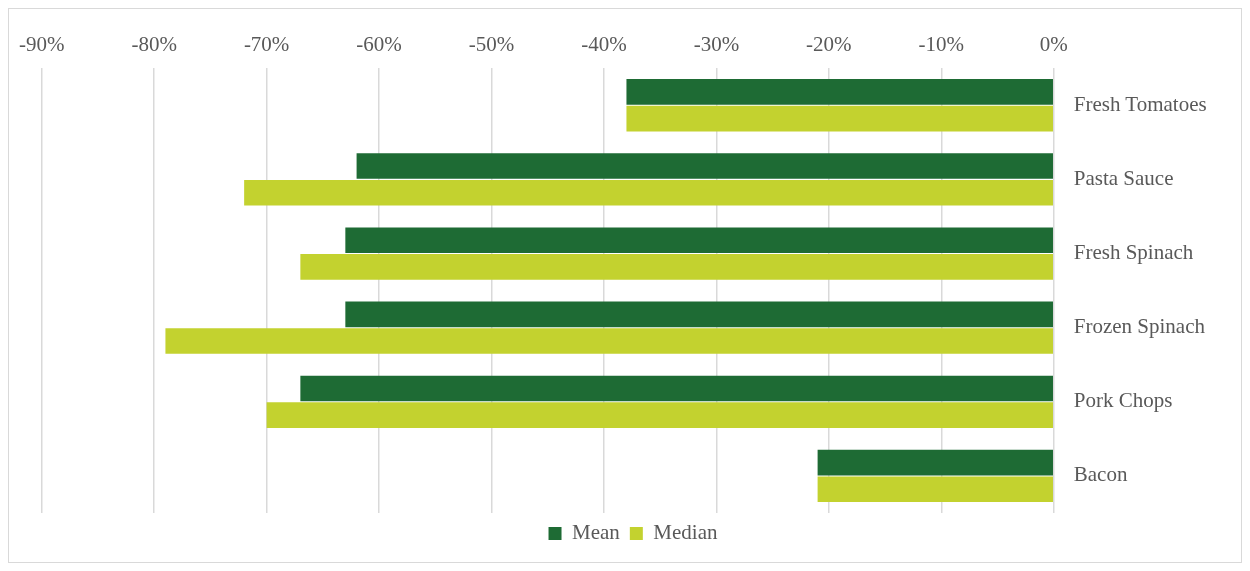 The image size is (1250, 571). What do you see at coordinates (379, 44) in the screenshot?
I see `x-tick-label: -60%` at bounding box center [379, 44].